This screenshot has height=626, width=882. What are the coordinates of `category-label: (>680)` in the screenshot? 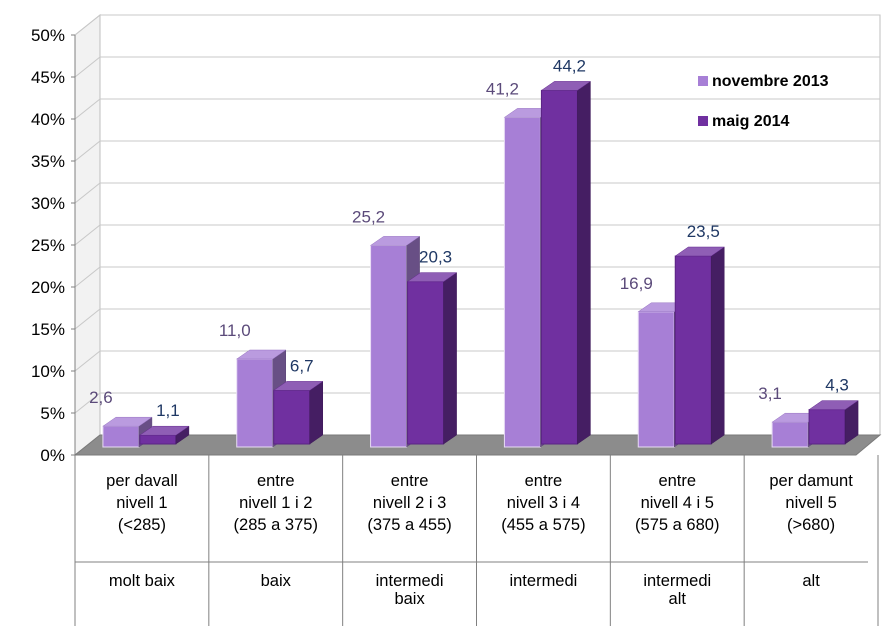 It's located at (811, 525).